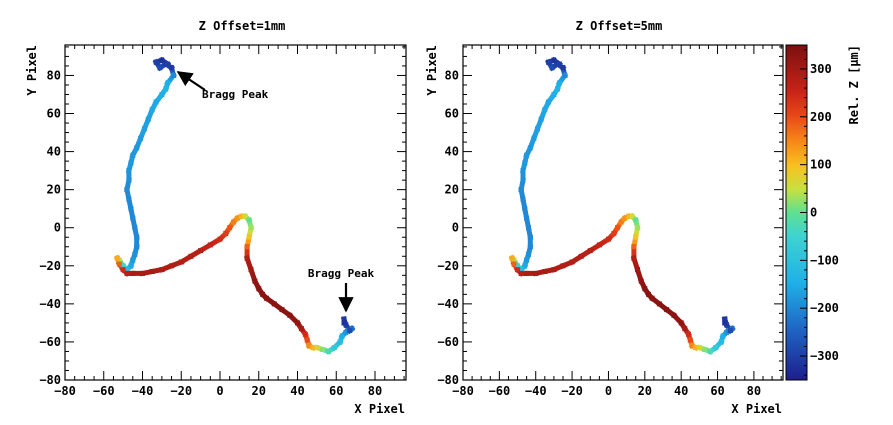 The width and height of the screenshot is (893, 425). I want to click on panel-1-y-tick-label: 0, so click(57, 228).